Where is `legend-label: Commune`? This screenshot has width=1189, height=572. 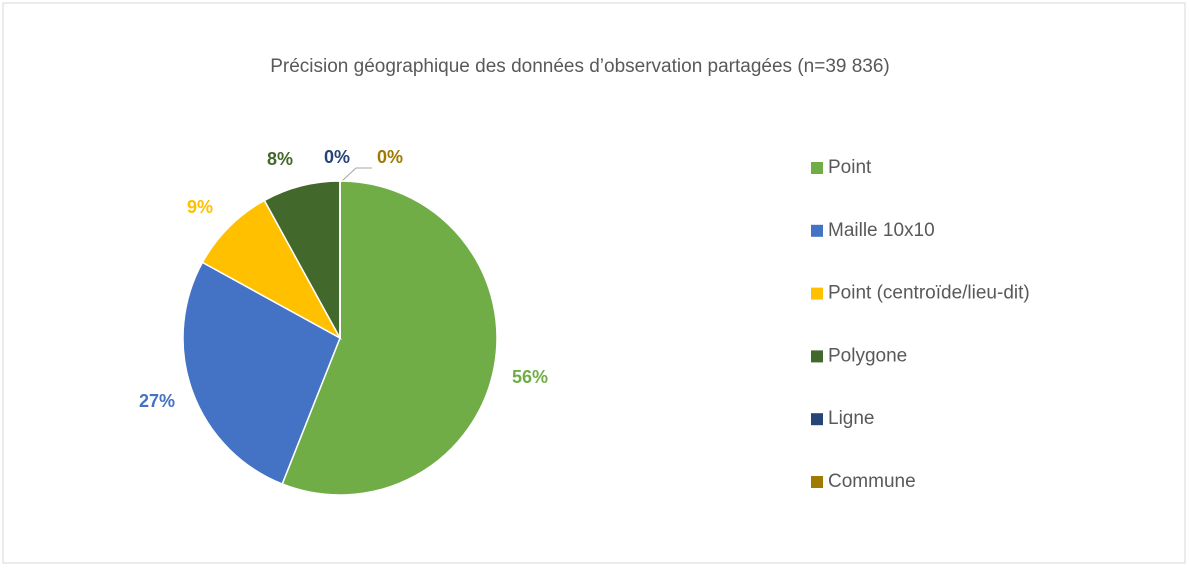 legend-label: Commune is located at coordinates (872, 481).